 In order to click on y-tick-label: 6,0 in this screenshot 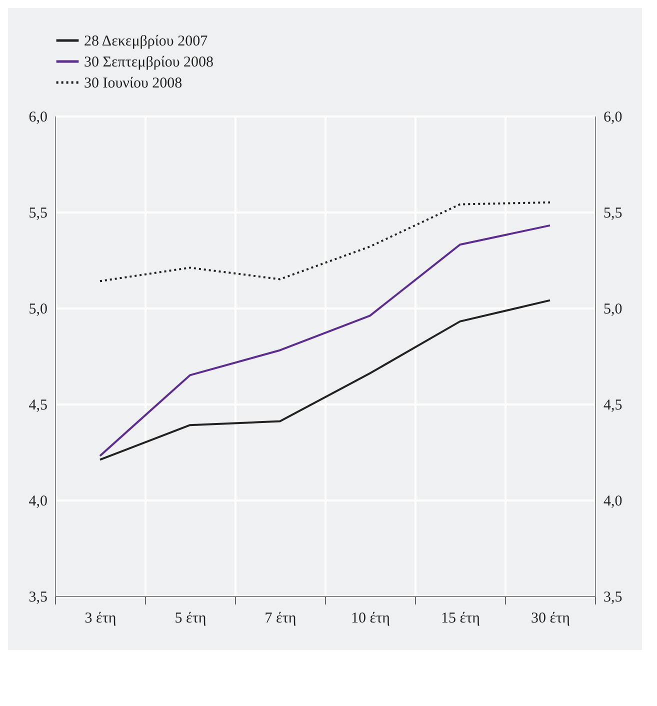, I will do `click(38, 118)`.